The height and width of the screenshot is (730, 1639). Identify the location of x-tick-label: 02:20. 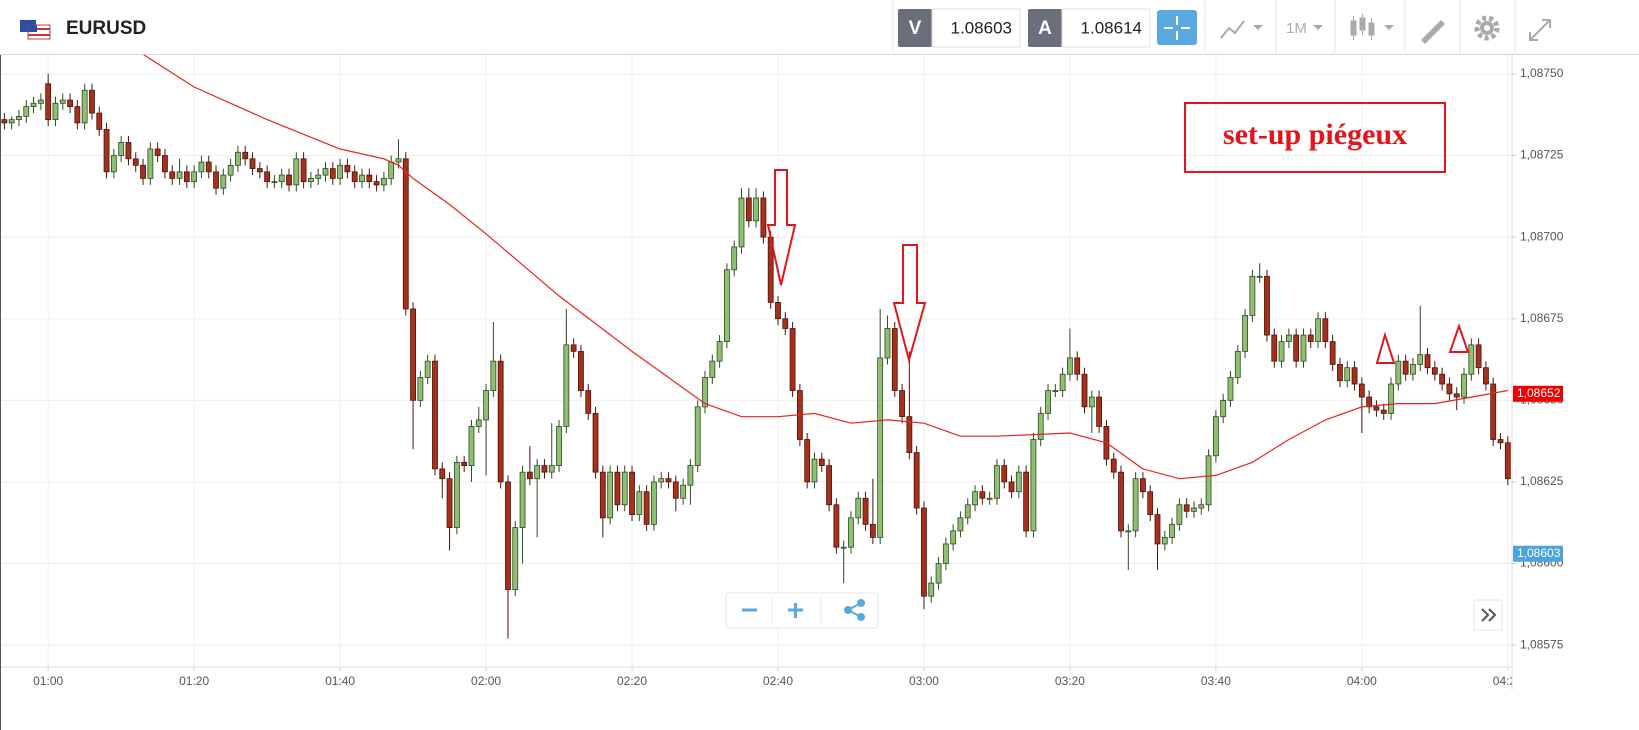
(632, 681).